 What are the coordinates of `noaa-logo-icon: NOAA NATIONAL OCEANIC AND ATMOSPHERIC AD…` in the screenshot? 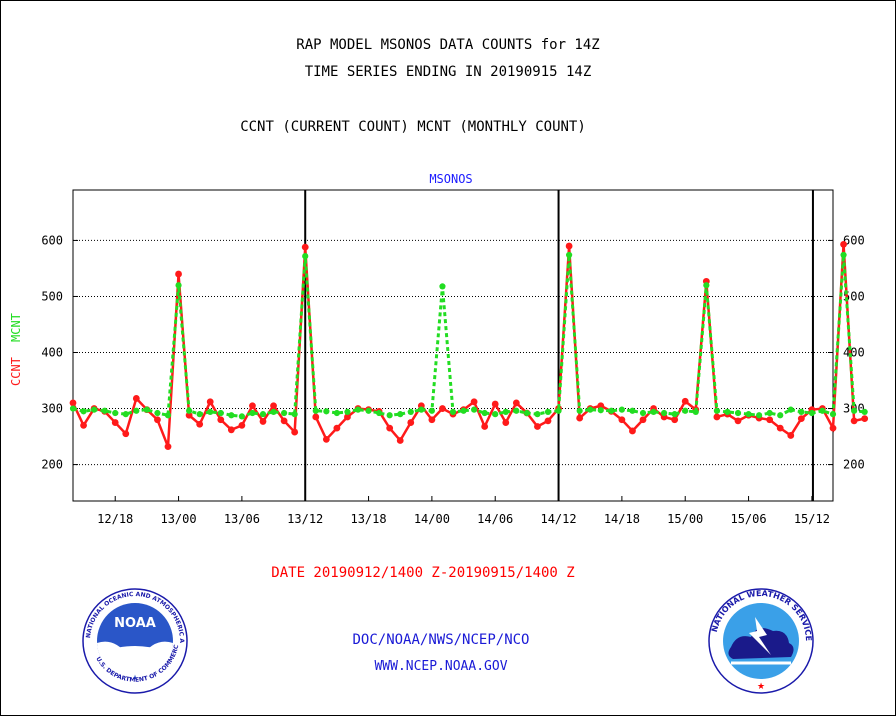 It's located at (135, 641).